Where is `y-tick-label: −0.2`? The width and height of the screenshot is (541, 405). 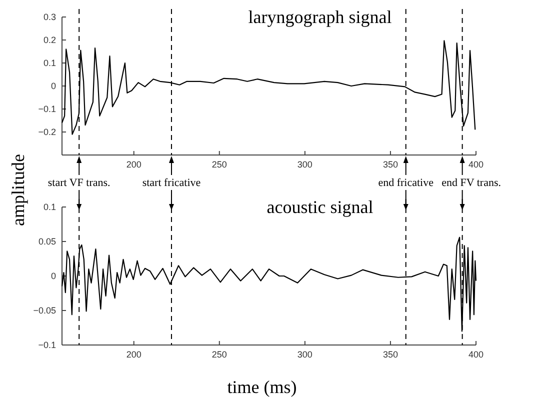
y-tick-label: −0.2 is located at coordinates (47, 131).